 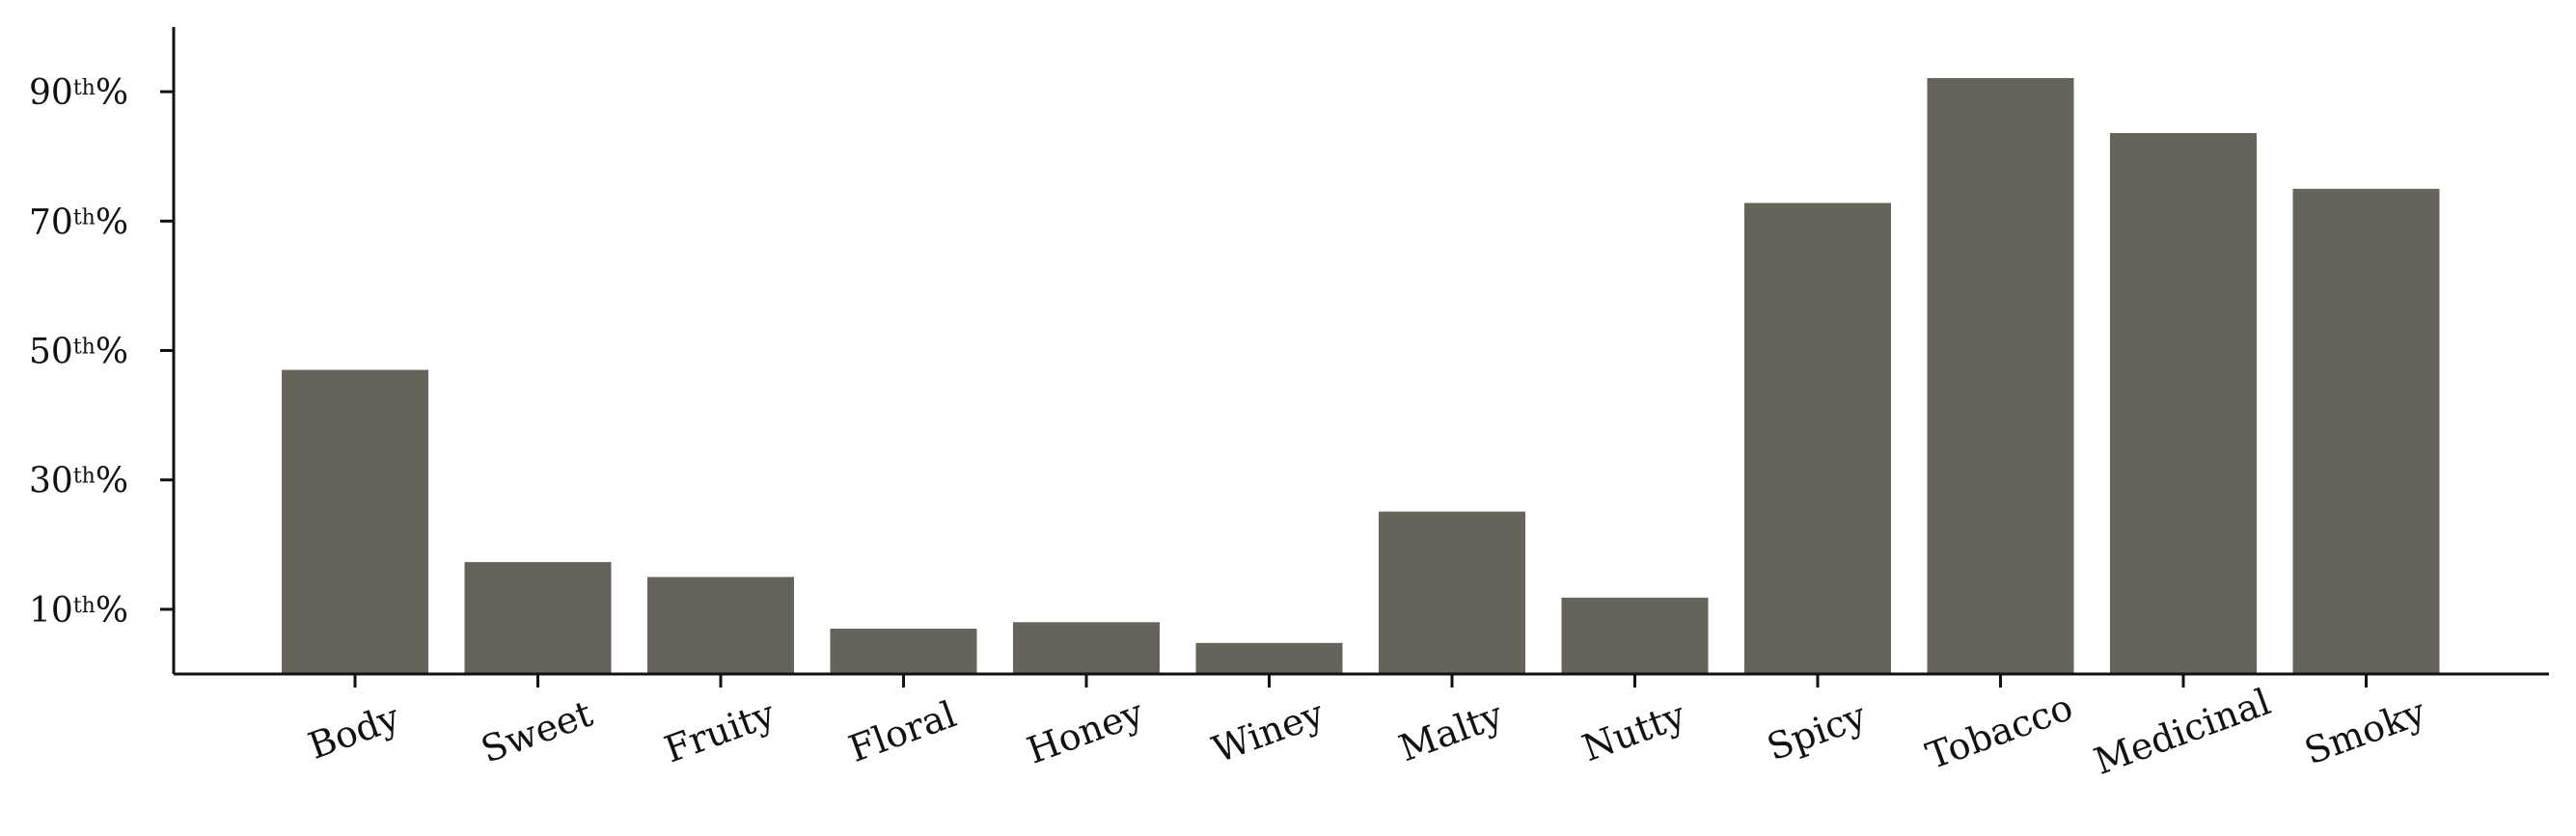 What do you see at coordinates (79, 93) in the screenshot?
I see `y-tick-label-90: 90th%` at bounding box center [79, 93].